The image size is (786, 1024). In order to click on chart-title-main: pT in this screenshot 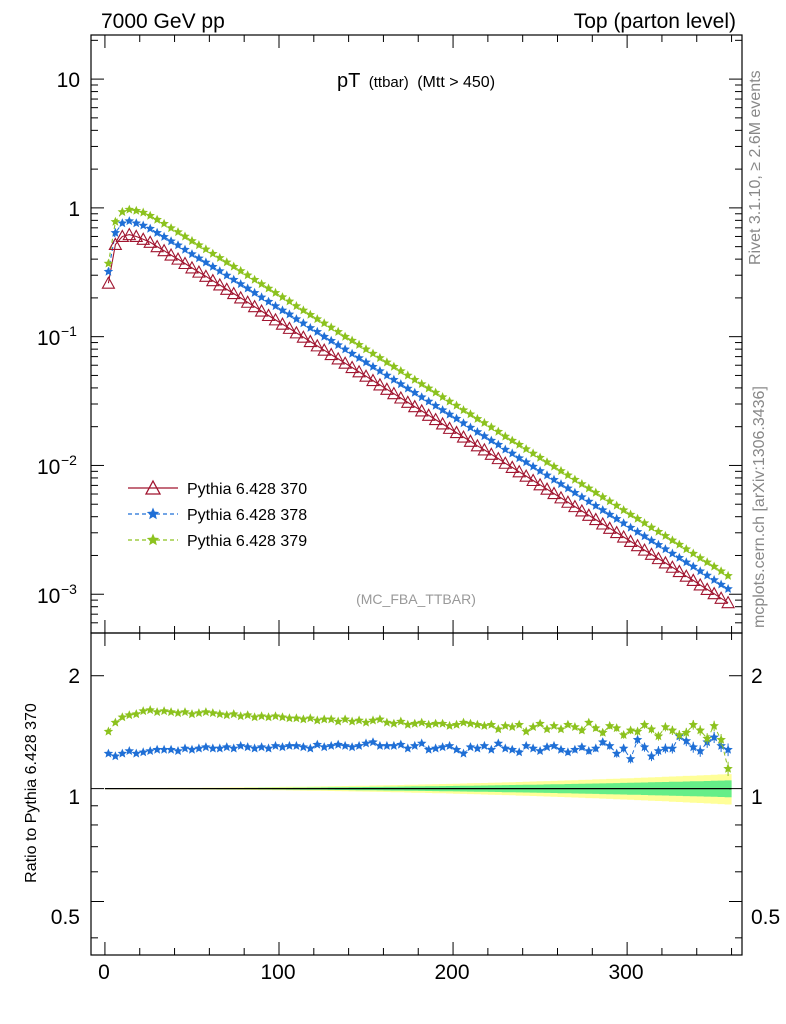, I will do `click(348, 81)`.